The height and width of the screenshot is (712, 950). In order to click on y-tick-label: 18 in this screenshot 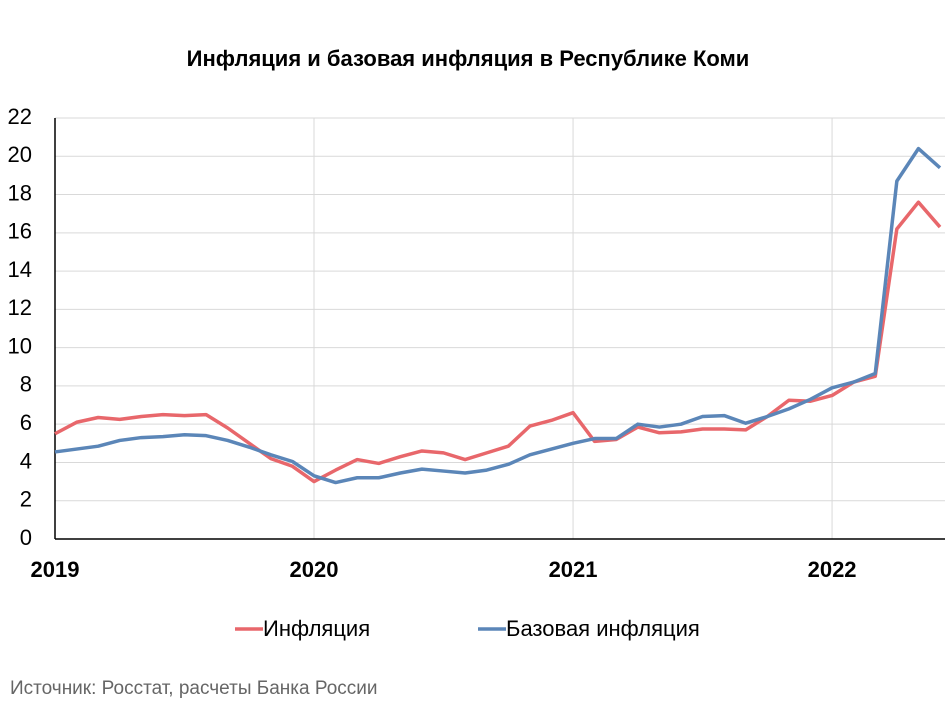, I will do `click(20, 192)`.